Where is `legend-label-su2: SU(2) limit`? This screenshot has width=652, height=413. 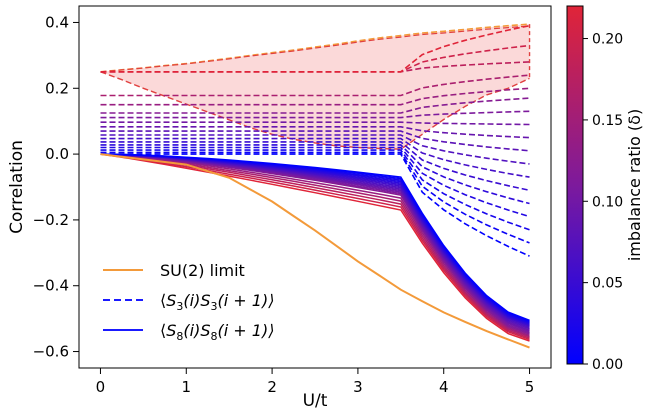
legend-label-su2: SU(2) limit is located at coordinates (202, 270).